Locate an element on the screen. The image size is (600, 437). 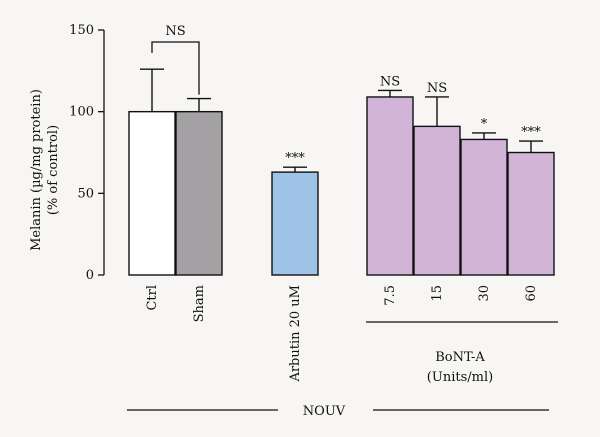
nouv-group-label: NOUV is located at coordinates (324, 411).